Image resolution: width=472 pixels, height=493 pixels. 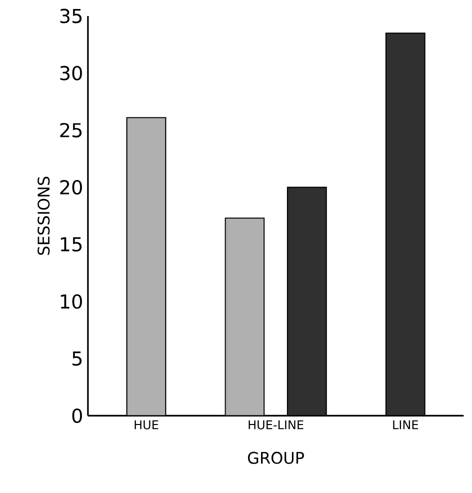 I want to click on y-tick-label: 15, so click(x=71, y=244).